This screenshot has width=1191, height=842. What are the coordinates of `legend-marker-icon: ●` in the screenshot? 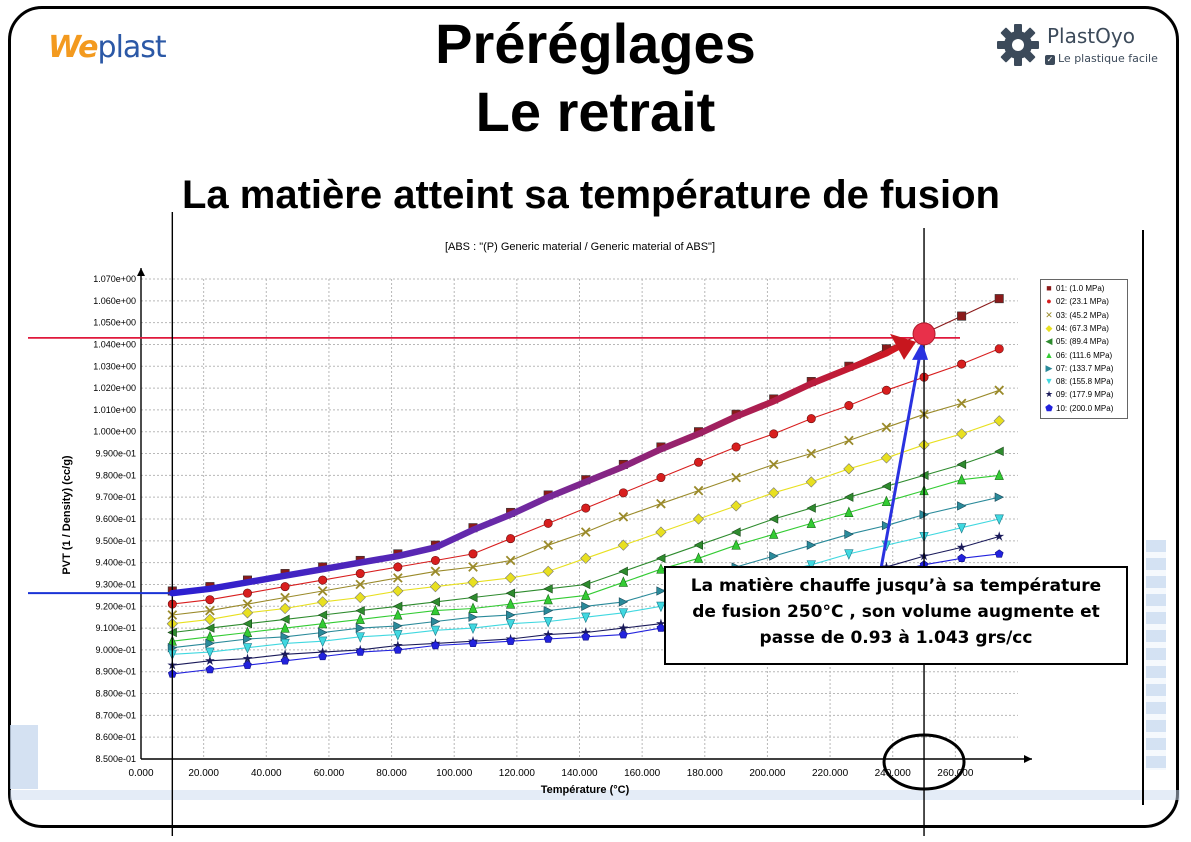 It's located at (1049, 301).